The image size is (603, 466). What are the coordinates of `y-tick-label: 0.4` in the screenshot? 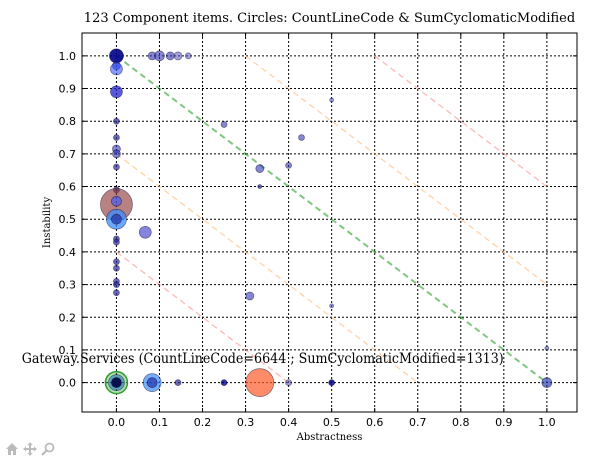 It's located at (68, 252).